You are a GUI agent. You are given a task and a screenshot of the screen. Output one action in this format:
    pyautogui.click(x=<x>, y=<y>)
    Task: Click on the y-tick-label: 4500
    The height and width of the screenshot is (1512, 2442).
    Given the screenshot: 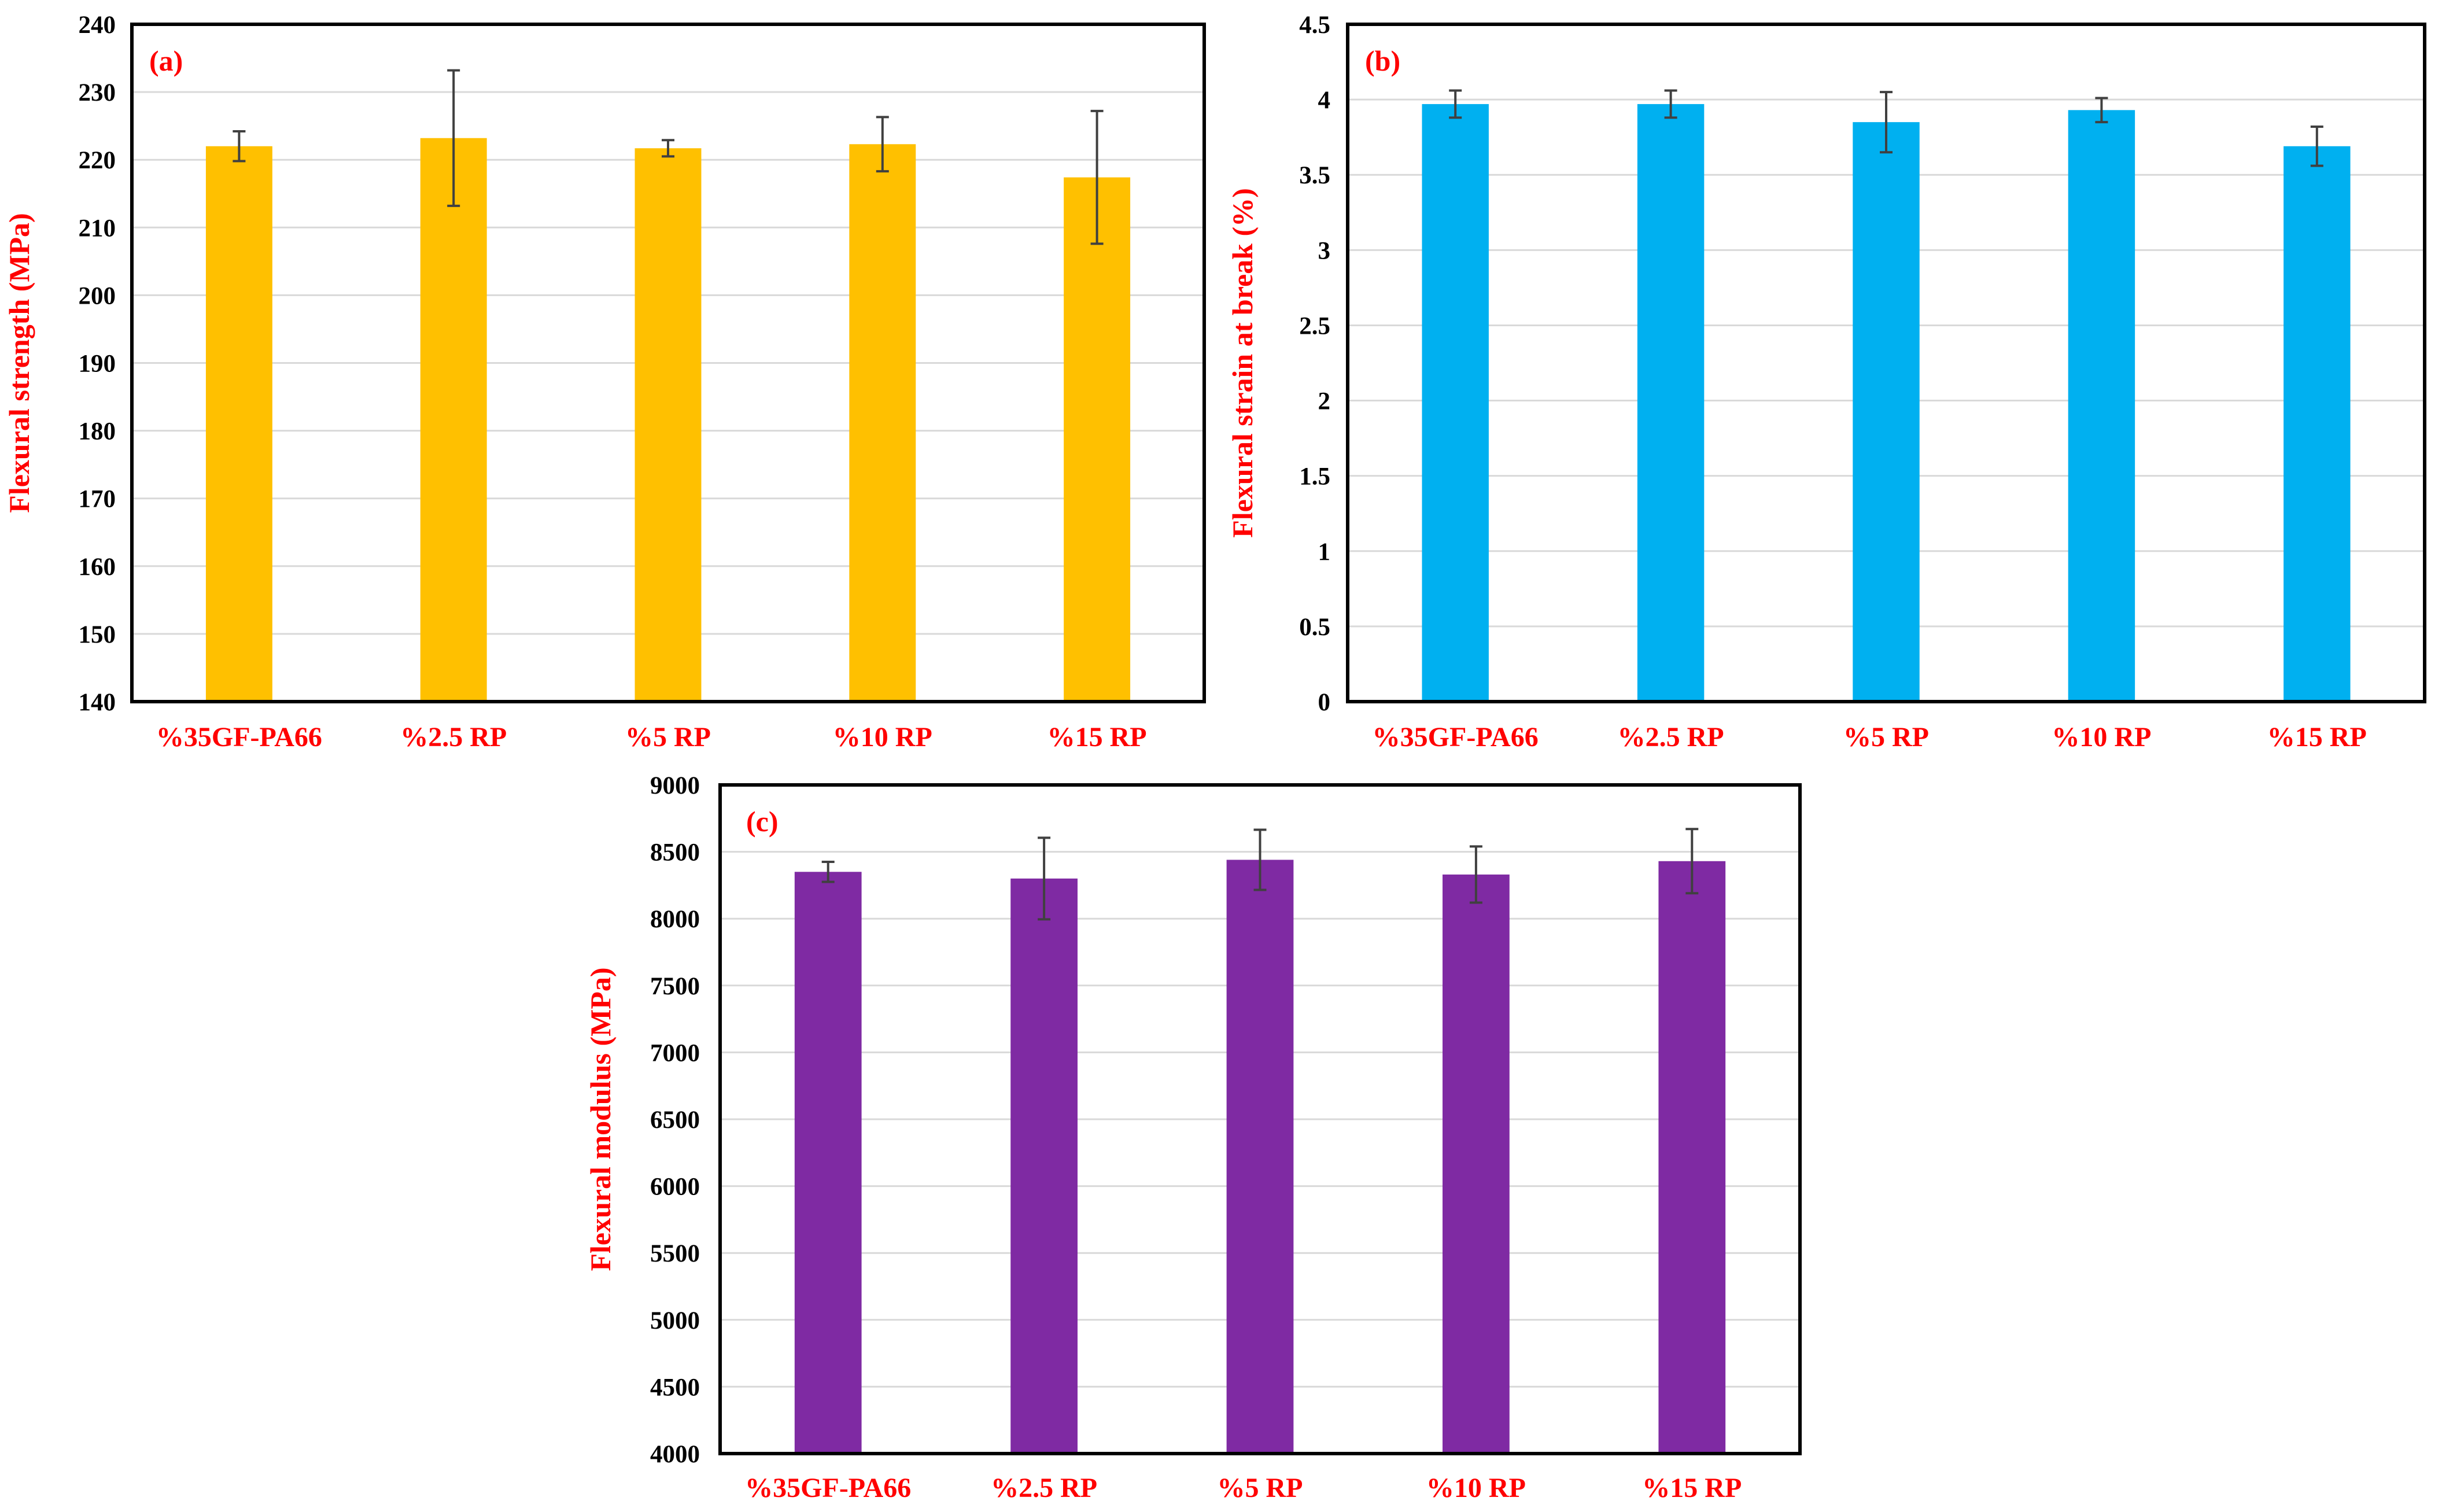 What is the action you would take?
    pyautogui.click(x=675, y=1387)
    